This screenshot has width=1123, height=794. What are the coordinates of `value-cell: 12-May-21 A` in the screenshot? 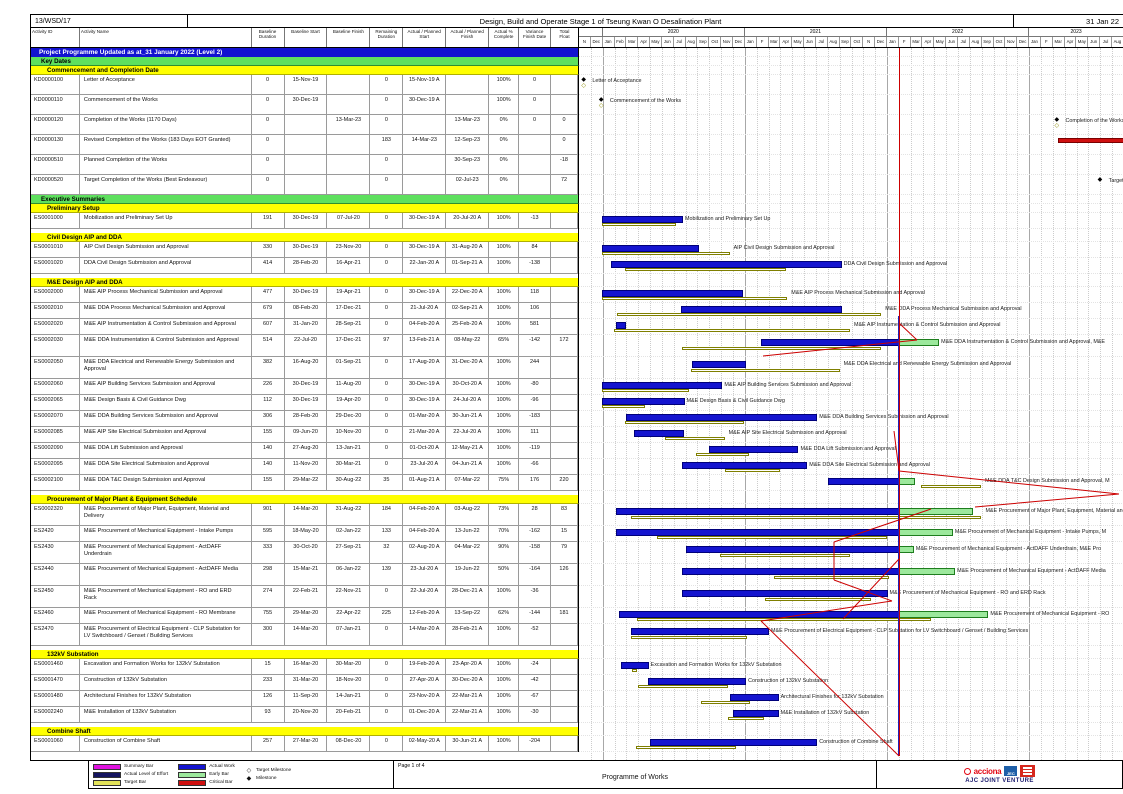 It's located at (468, 451).